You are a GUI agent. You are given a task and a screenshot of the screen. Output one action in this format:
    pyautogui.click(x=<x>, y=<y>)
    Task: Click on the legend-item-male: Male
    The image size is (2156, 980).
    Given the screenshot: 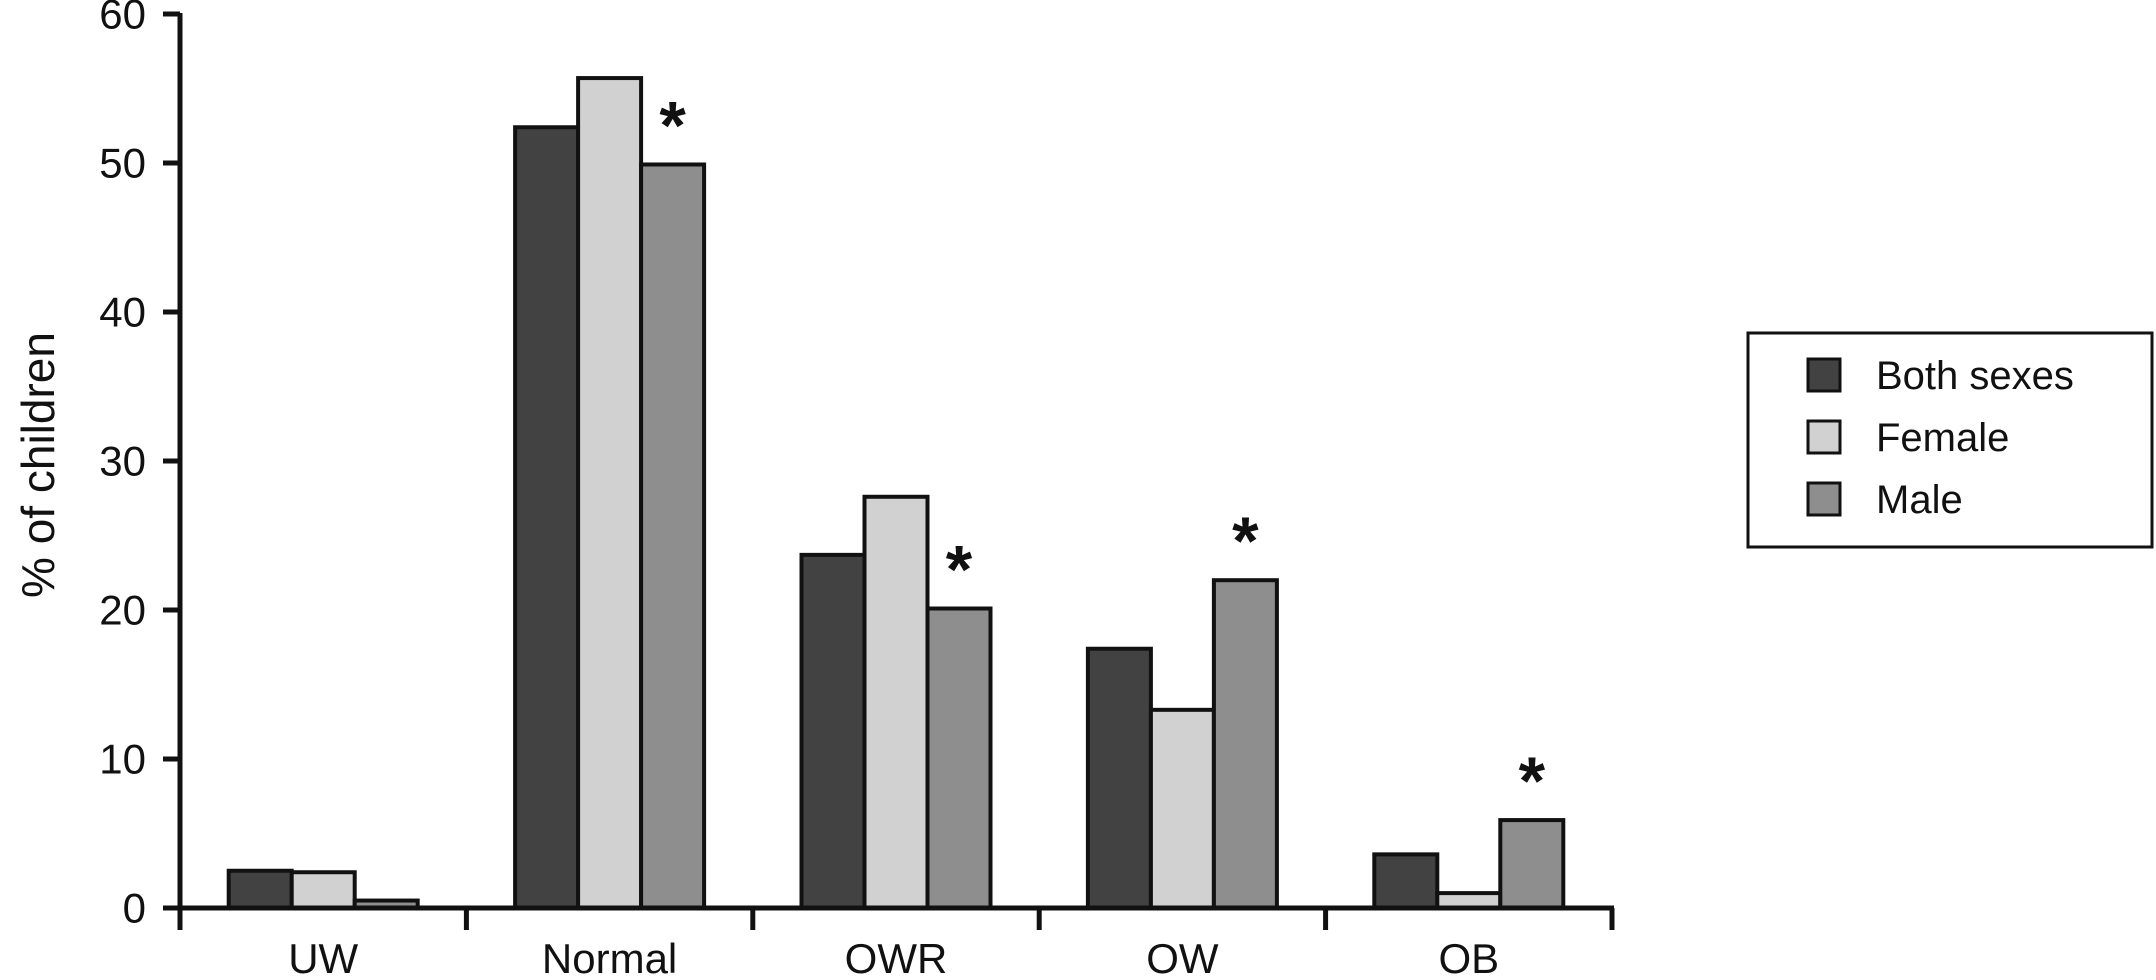 What is the action you would take?
    pyautogui.click(x=1884, y=500)
    